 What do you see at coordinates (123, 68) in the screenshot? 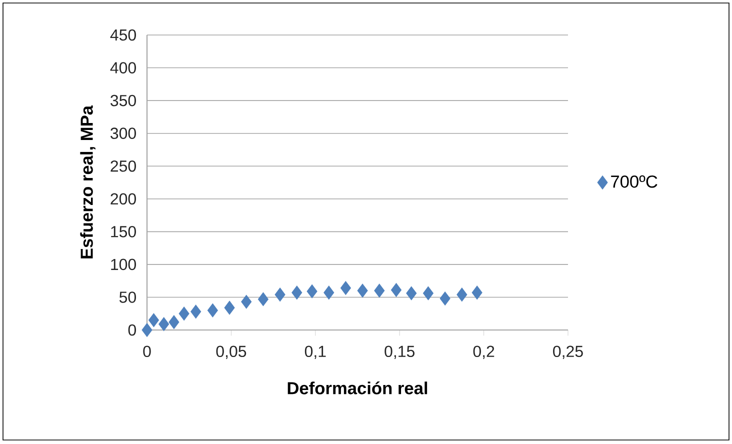
I see `y-tick-label: 400` at bounding box center [123, 68].